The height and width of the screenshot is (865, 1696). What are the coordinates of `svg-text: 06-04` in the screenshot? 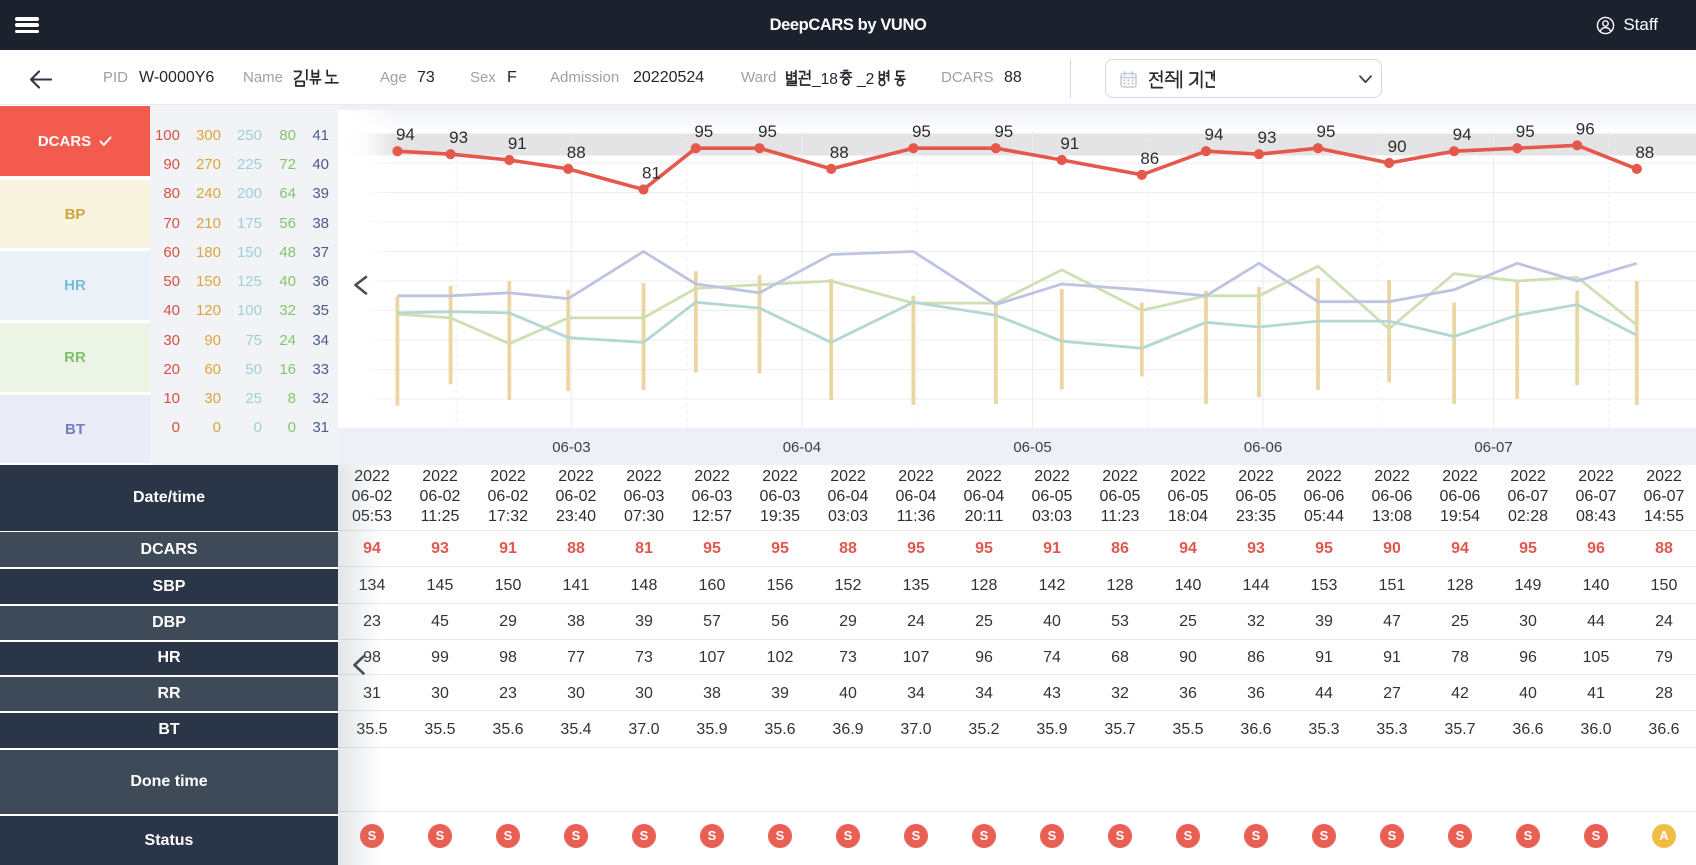 It's located at (802, 447).